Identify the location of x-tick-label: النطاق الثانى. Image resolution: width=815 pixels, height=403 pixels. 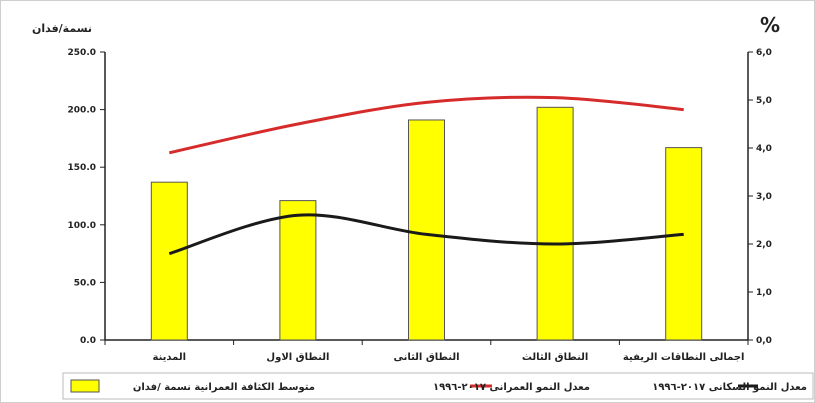
(426, 357).